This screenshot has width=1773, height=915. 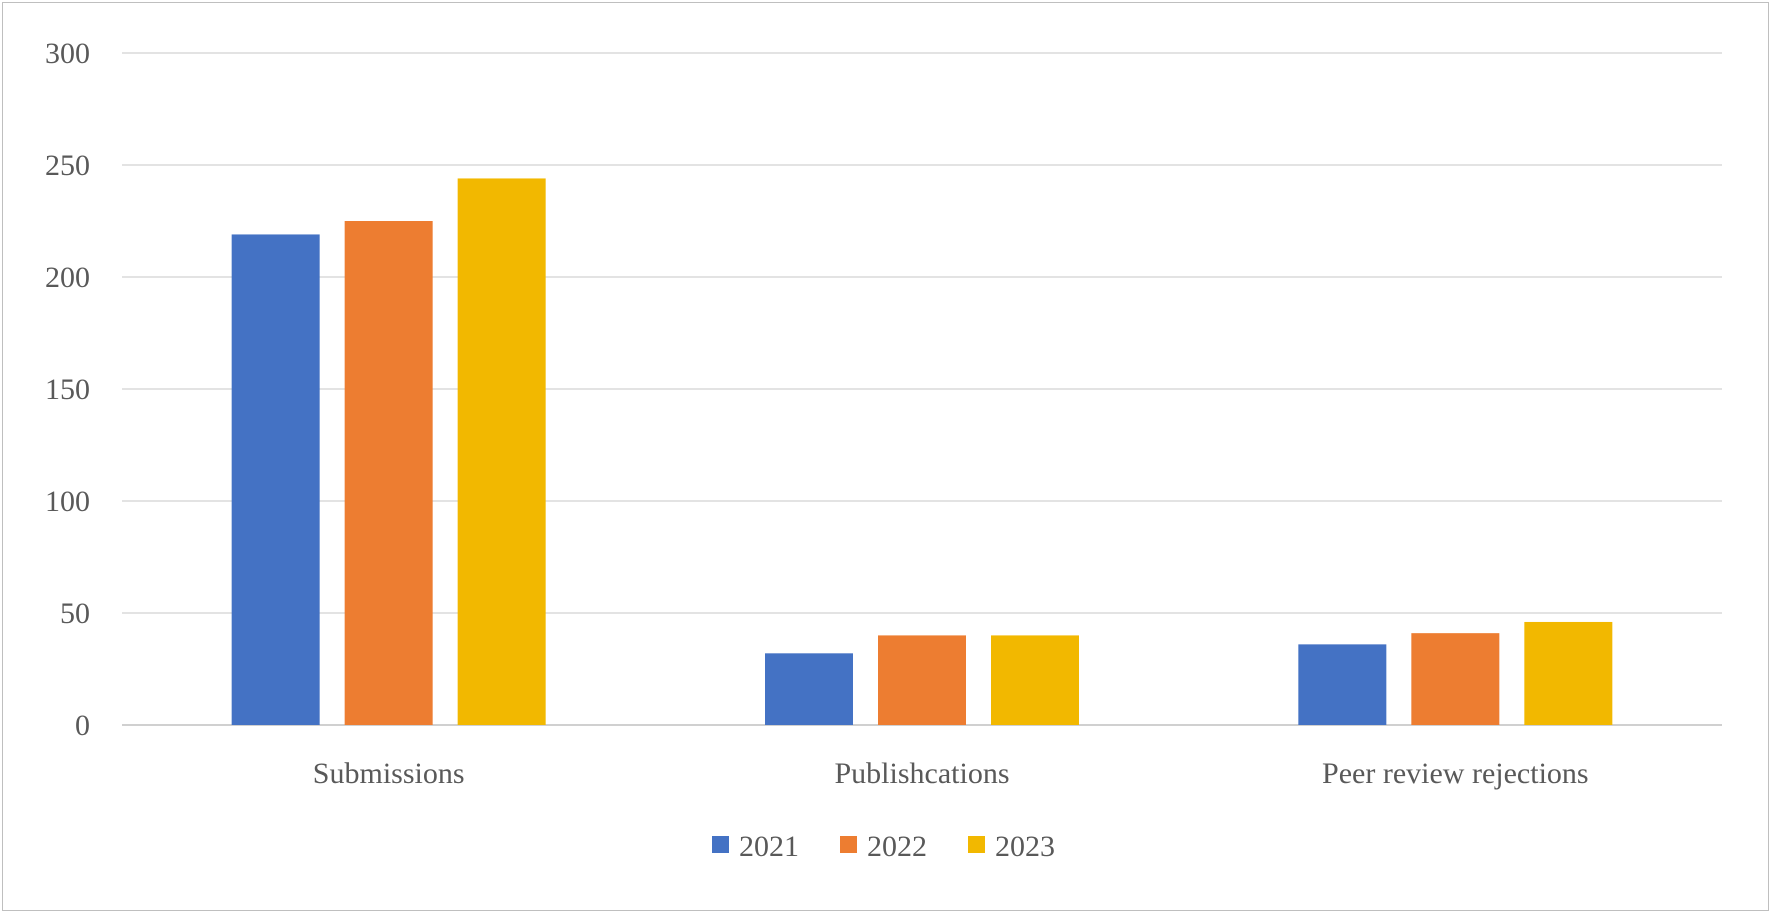 What do you see at coordinates (897, 846) in the screenshot?
I see `legend-label: 2022` at bounding box center [897, 846].